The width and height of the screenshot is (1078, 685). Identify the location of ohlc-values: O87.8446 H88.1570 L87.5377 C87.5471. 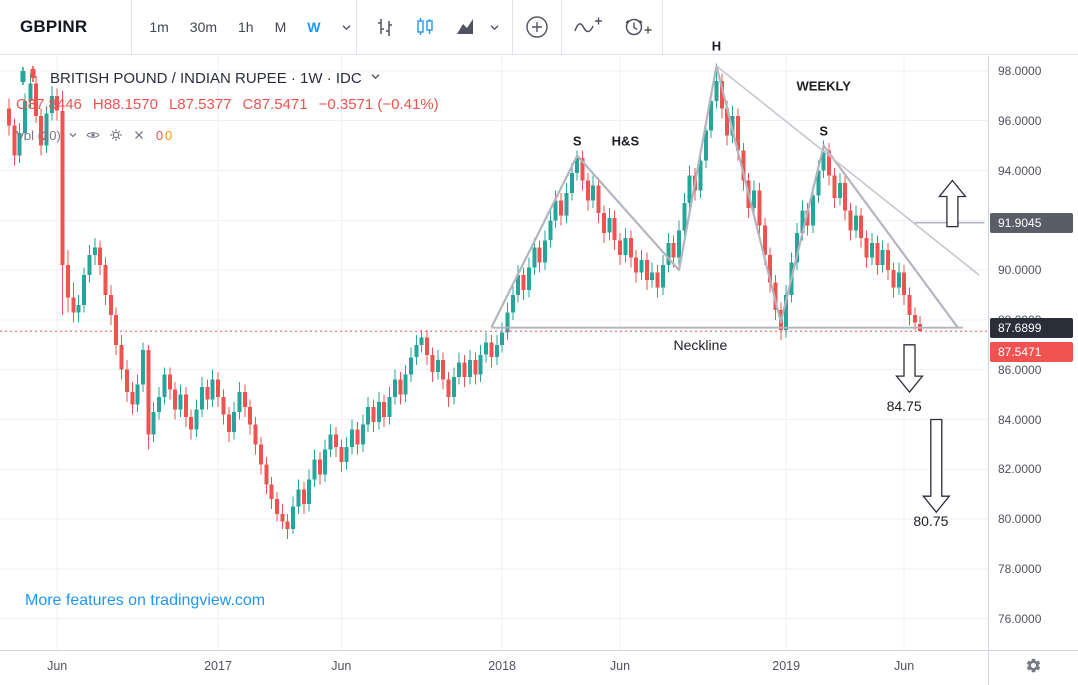
(162, 104).